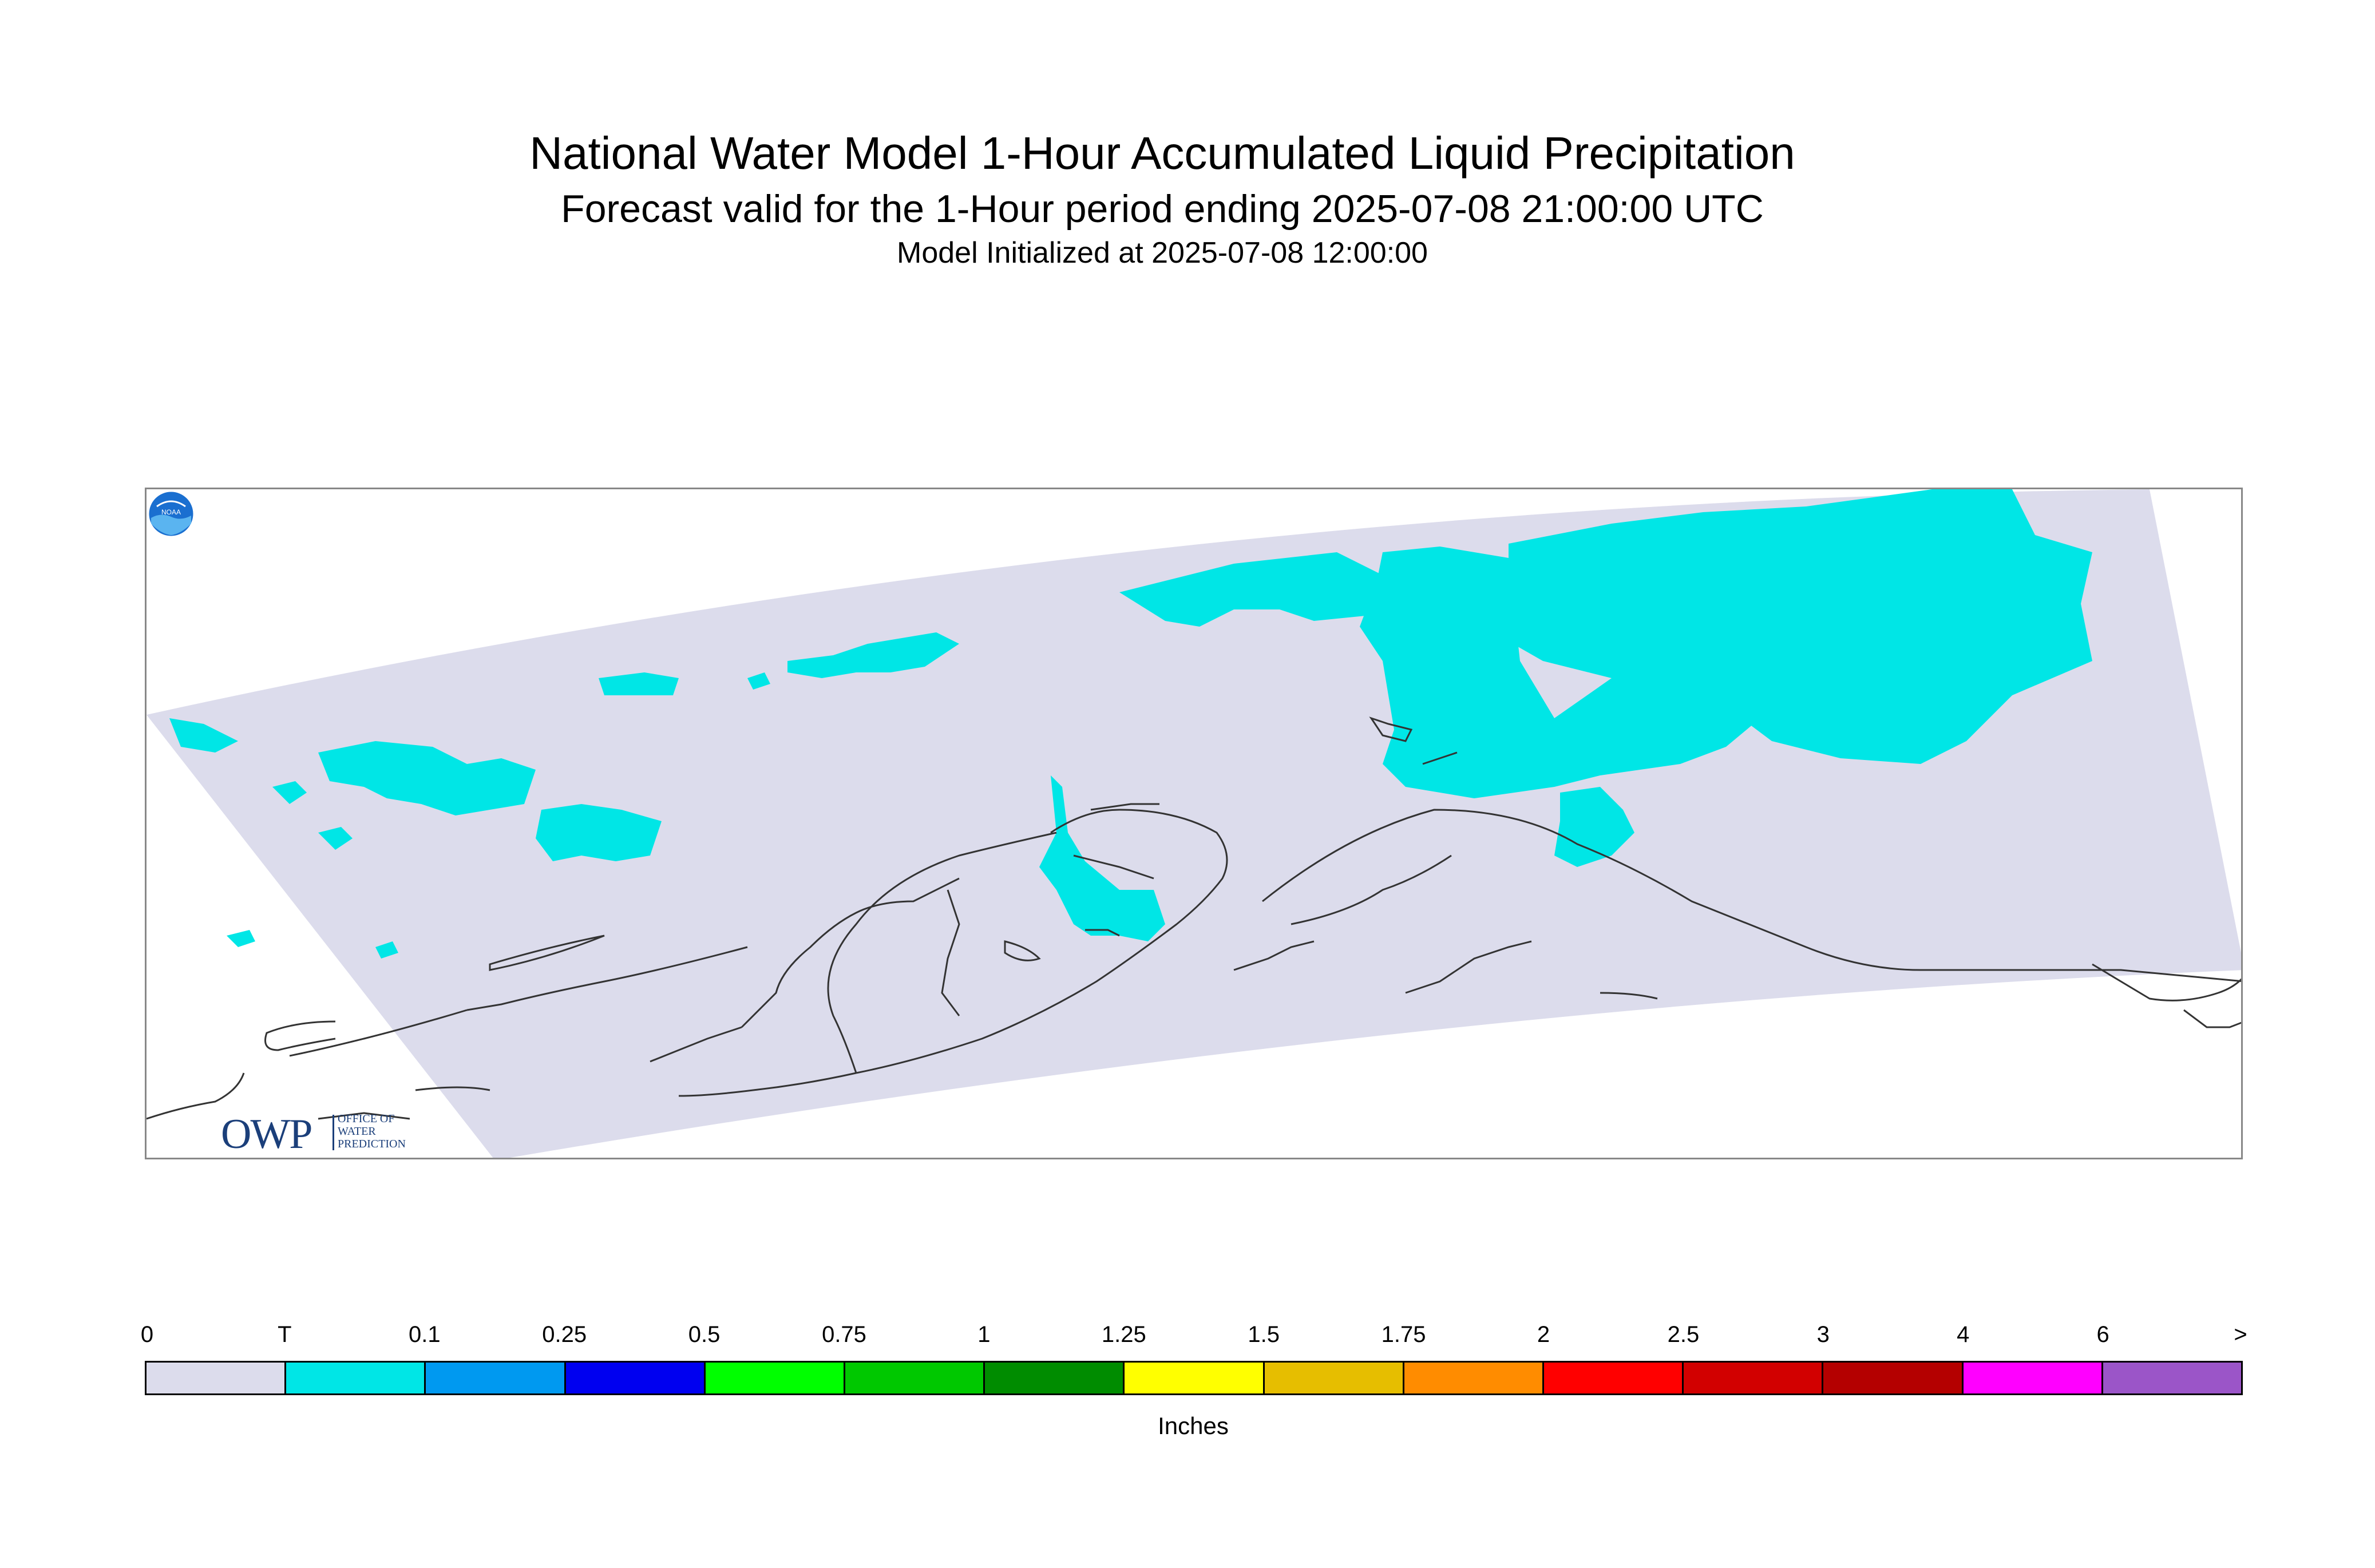 The width and height of the screenshot is (2375, 1568). Describe the element at coordinates (1964, 1334) in the screenshot. I see `colorbar-tick-label: 4` at that location.